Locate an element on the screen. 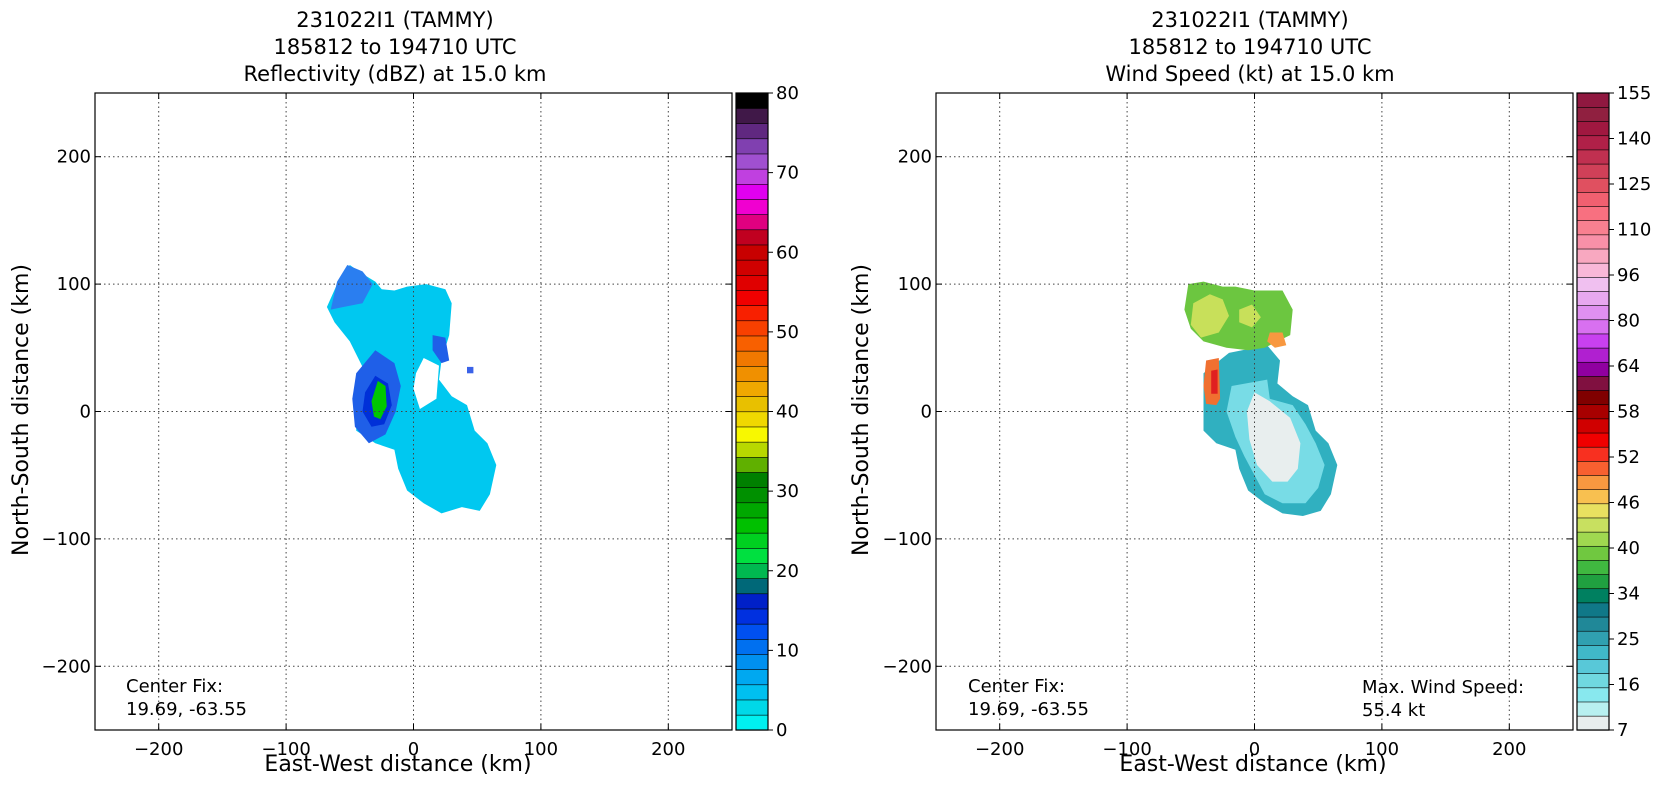  wind-speed-colorbar: 7 16 25 34 40 46 52 58 64 80 96 110 125 140 155 is located at coordinates (1613, 412).